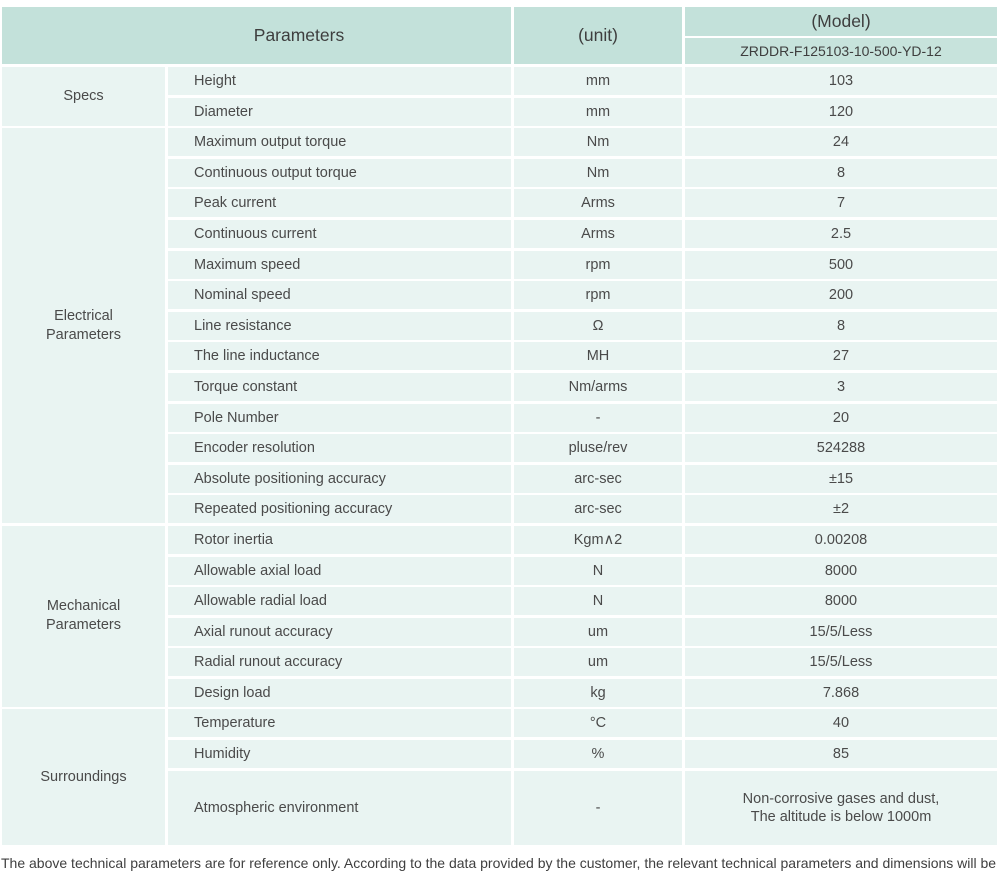  What do you see at coordinates (339, 386) in the screenshot?
I see `param-name-cell: Torque constant` at bounding box center [339, 386].